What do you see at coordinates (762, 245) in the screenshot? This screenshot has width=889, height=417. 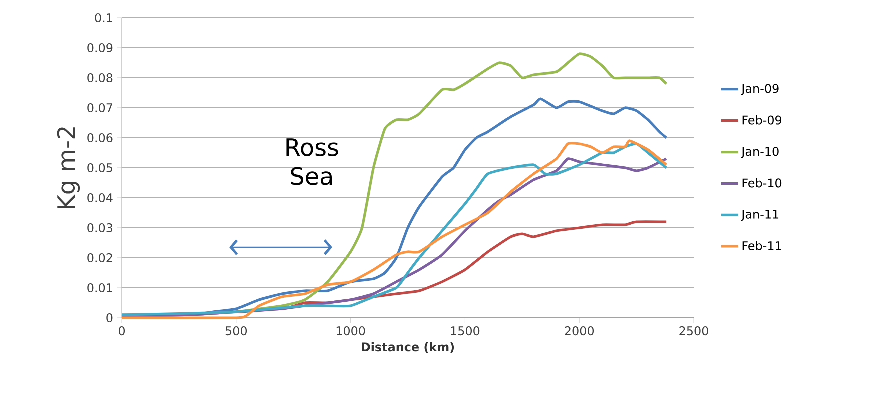 I see `legend-label: Feb-11` at bounding box center [762, 245].